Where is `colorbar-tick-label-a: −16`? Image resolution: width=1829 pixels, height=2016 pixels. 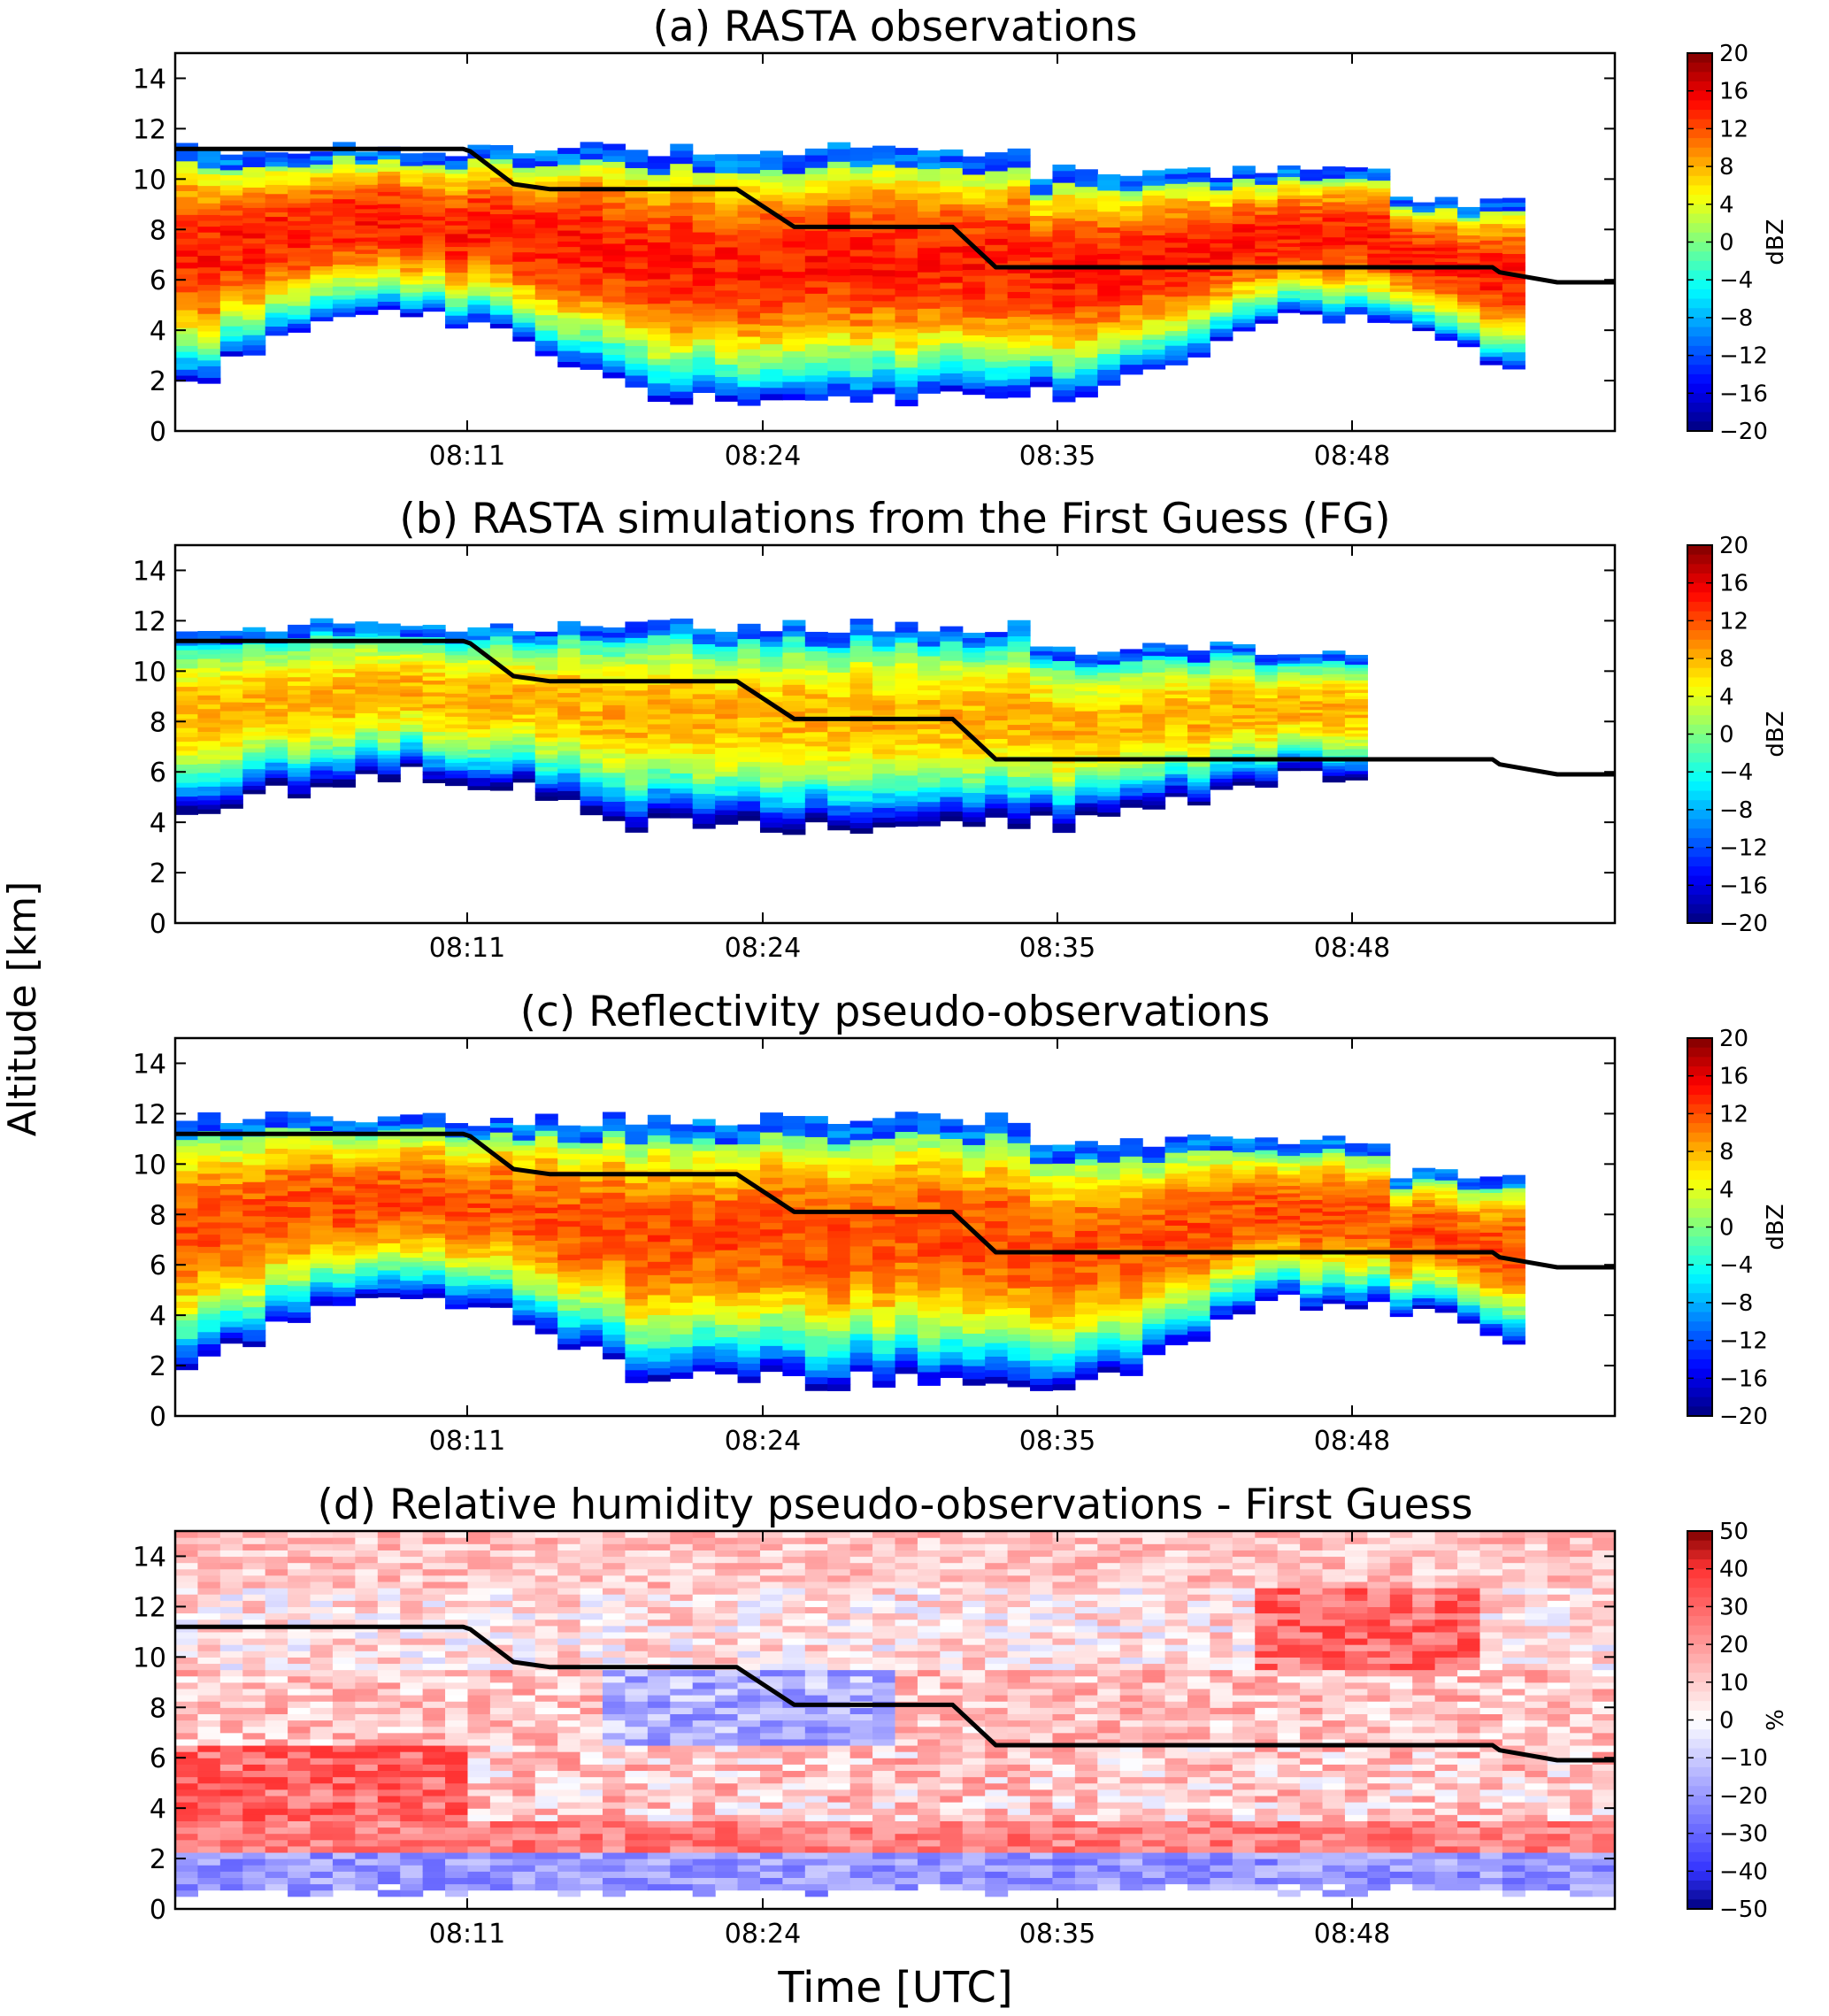
colorbar-tick-label-a: −16 is located at coordinates (1743, 394).